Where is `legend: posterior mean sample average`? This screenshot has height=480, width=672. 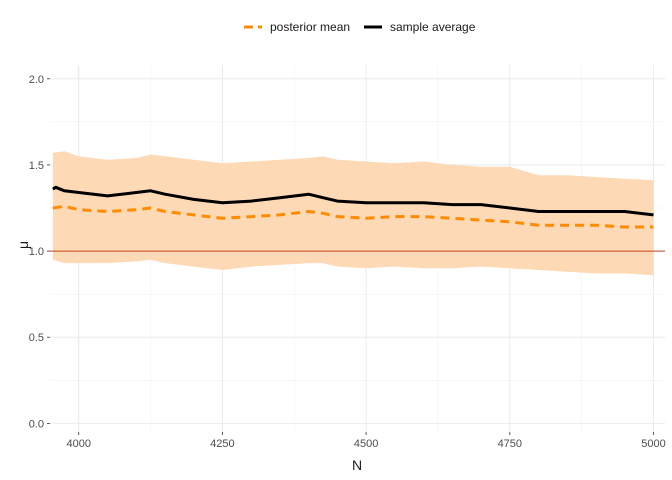
legend: posterior mean sample average is located at coordinates (360, 27).